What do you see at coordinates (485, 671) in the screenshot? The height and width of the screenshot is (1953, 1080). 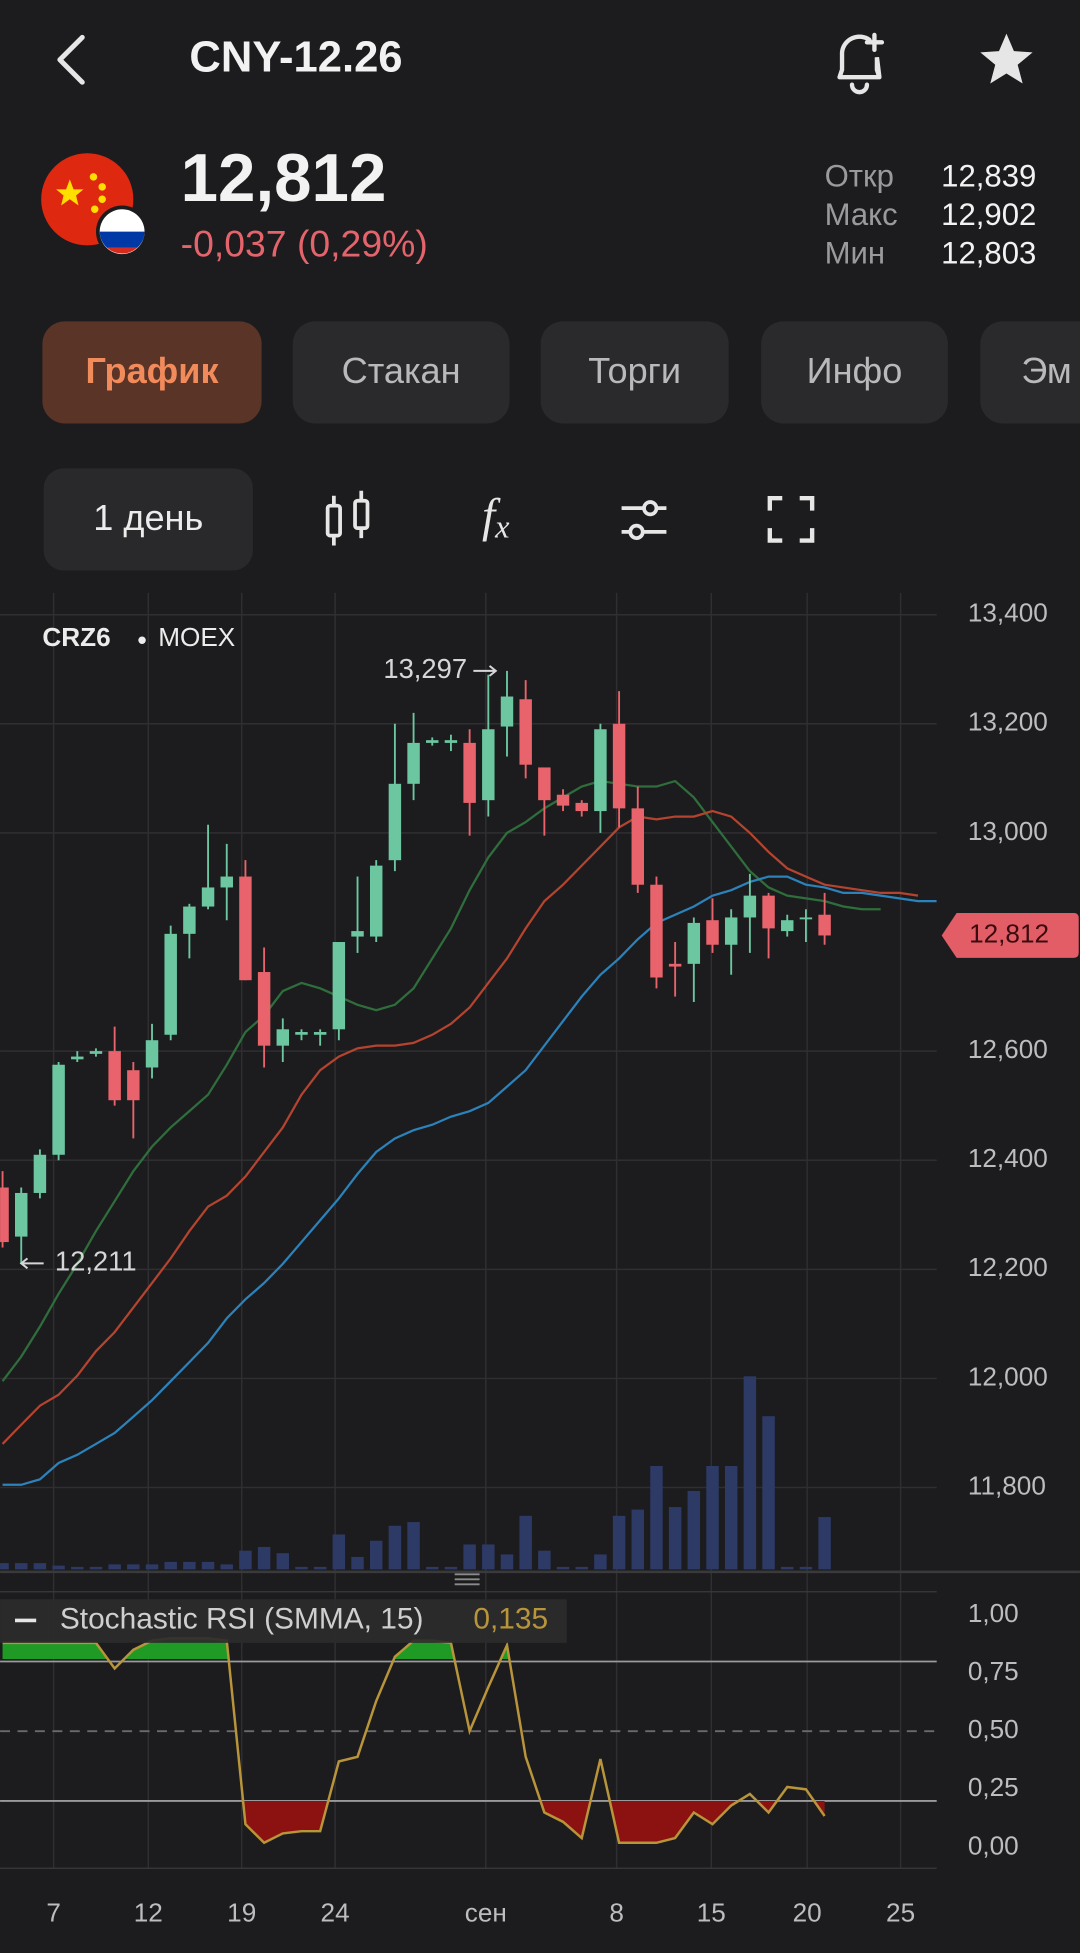 I see `max-arrow` at bounding box center [485, 671].